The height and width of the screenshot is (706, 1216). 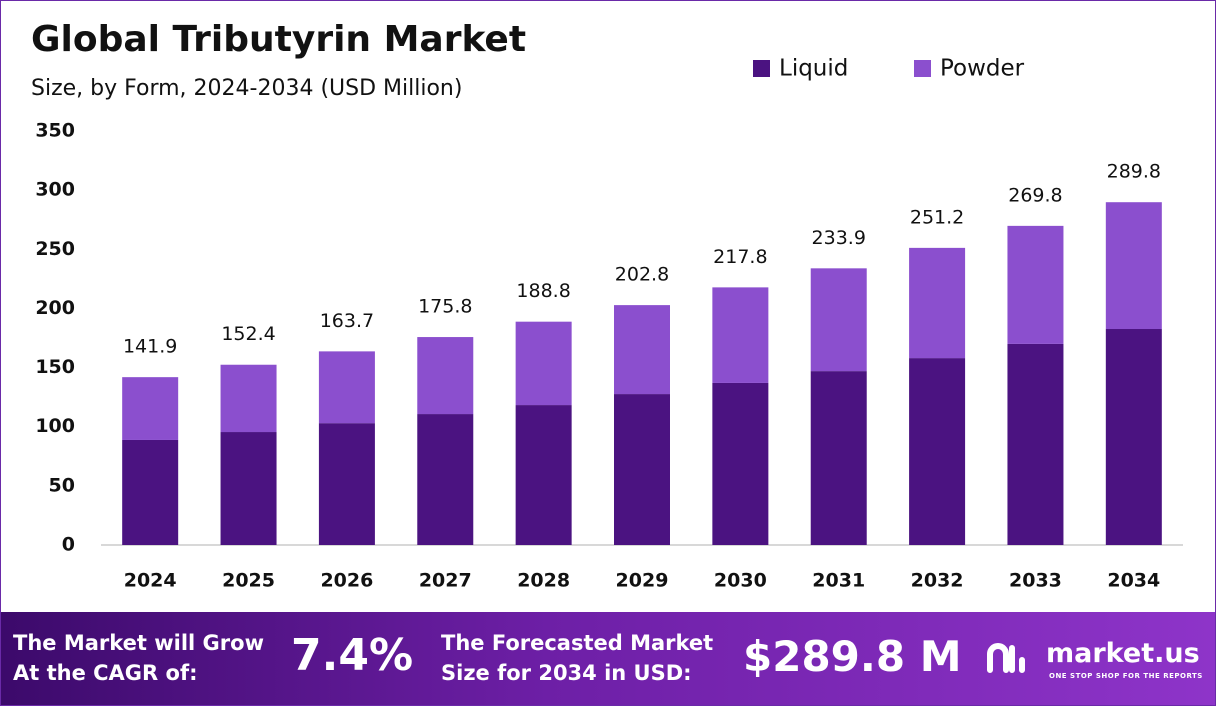 What do you see at coordinates (740, 257) in the screenshot?
I see `total-label: 217.8` at bounding box center [740, 257].